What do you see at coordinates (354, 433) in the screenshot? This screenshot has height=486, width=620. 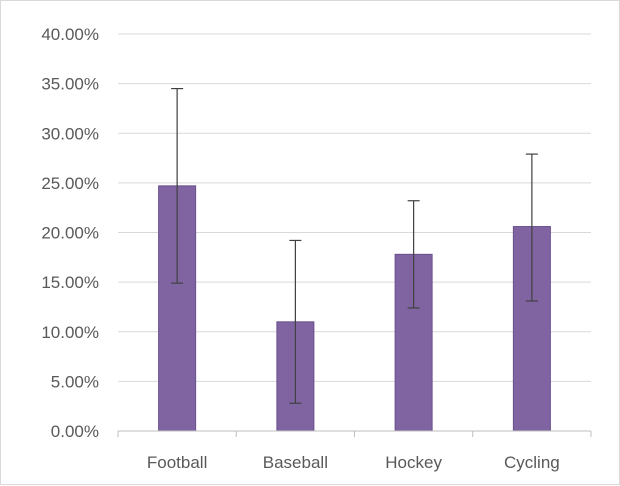 I see `x-axis` at bounding box center [354, 433].